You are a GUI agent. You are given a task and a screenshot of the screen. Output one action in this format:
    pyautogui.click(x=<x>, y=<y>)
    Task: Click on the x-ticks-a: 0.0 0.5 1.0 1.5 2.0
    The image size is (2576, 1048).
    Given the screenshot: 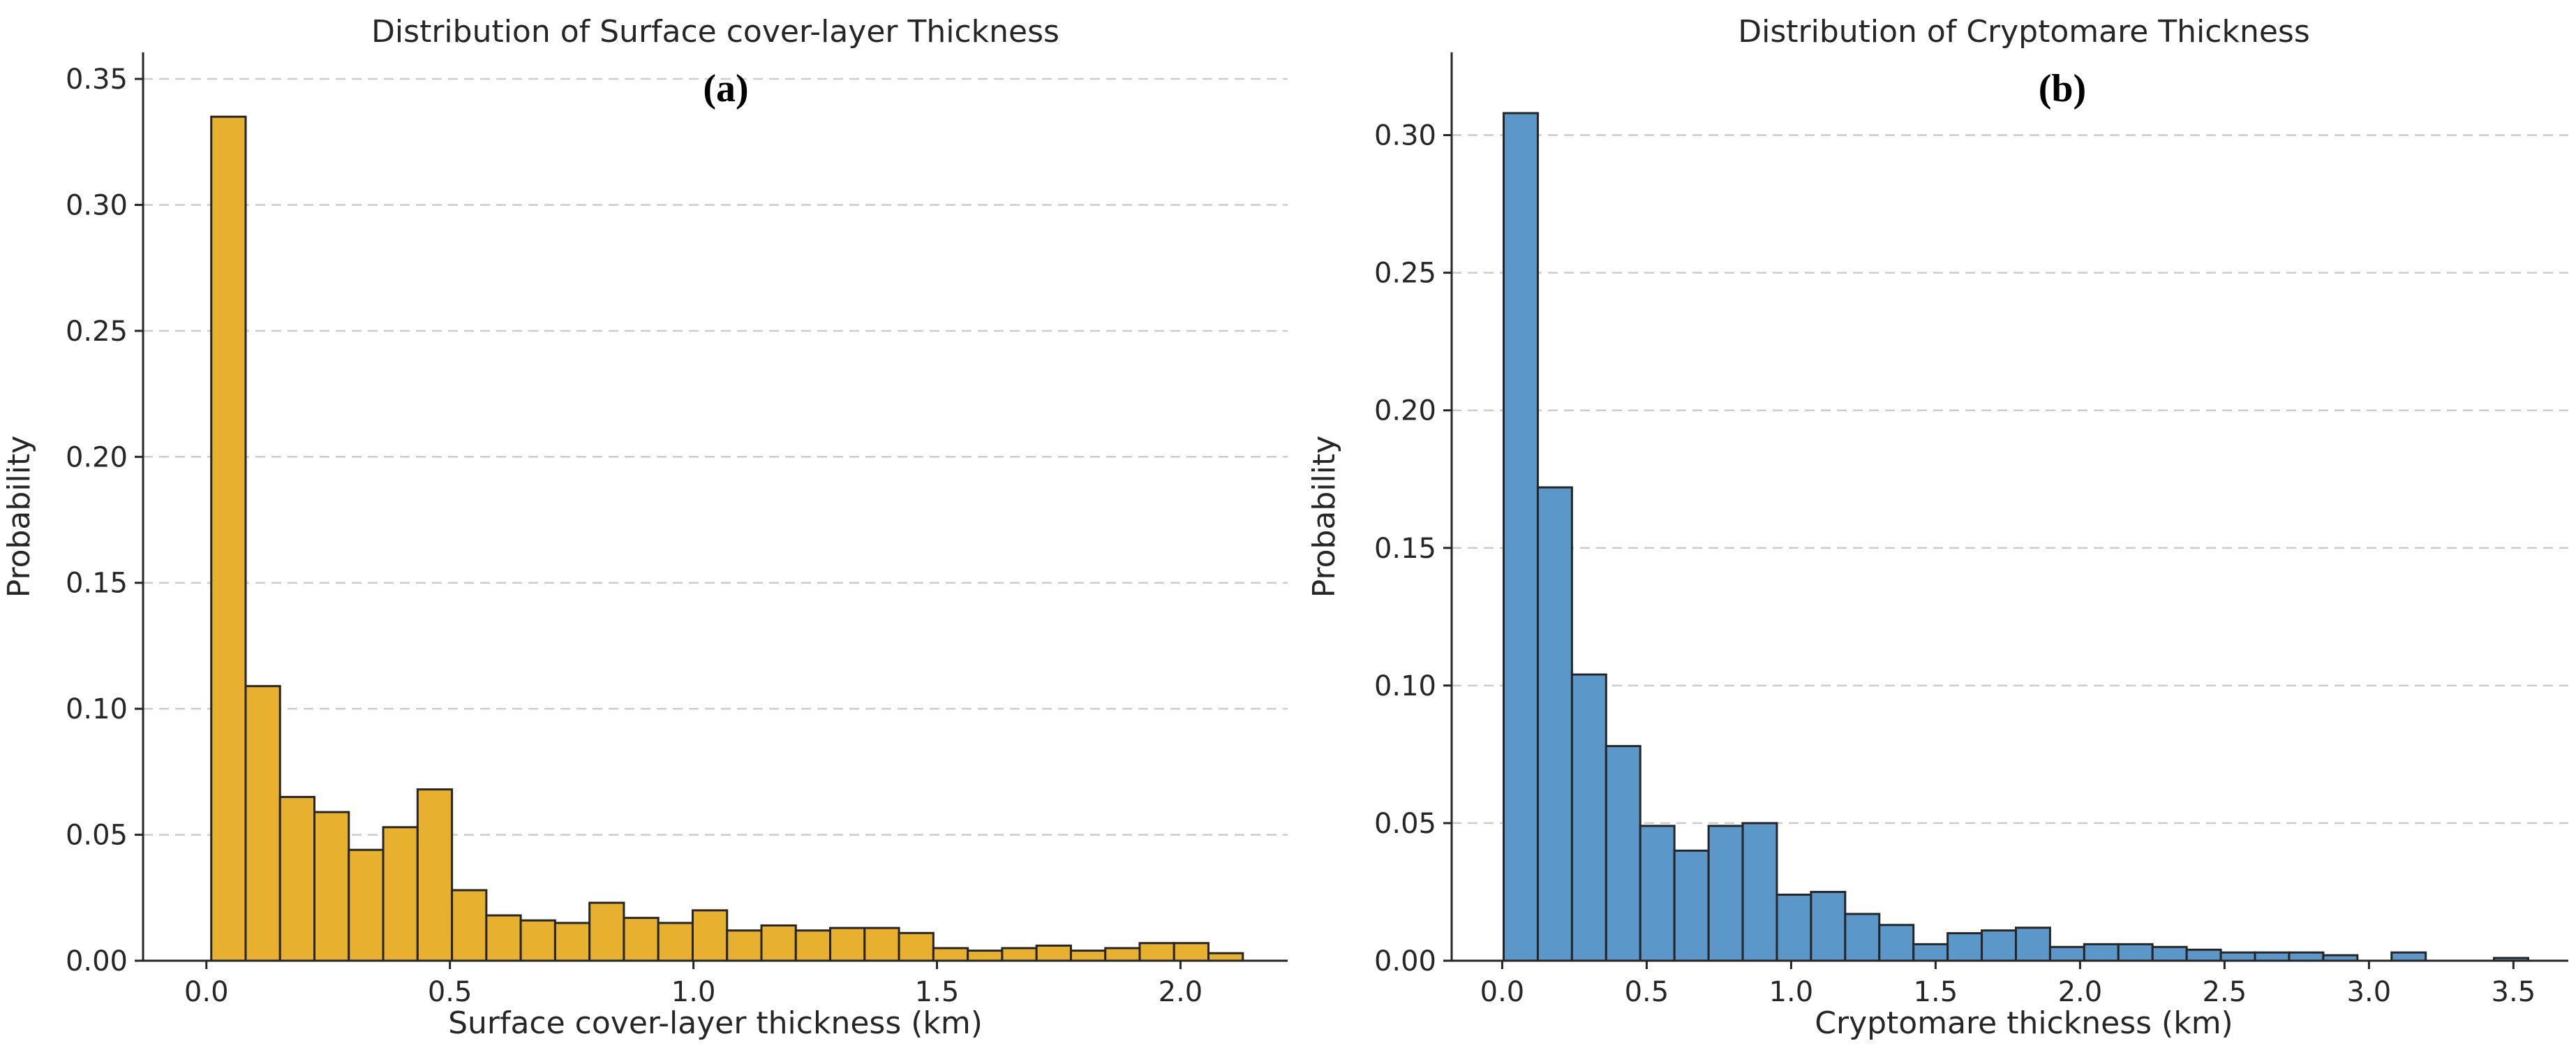 What is the action you would take?
    pyautogui.click(x=693, y=984)
    